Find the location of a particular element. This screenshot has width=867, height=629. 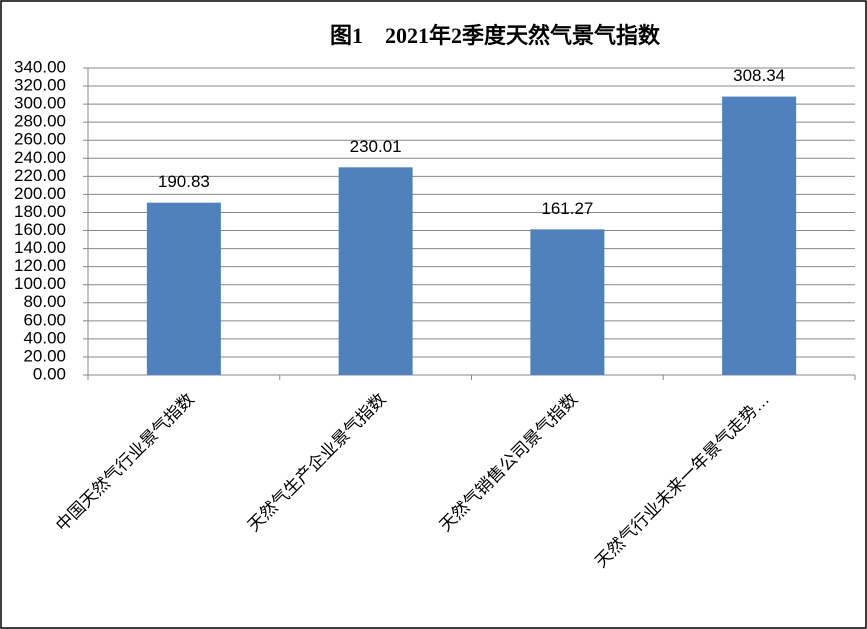

y-tick-label: 40.00 is located at coordinates (44, 337).